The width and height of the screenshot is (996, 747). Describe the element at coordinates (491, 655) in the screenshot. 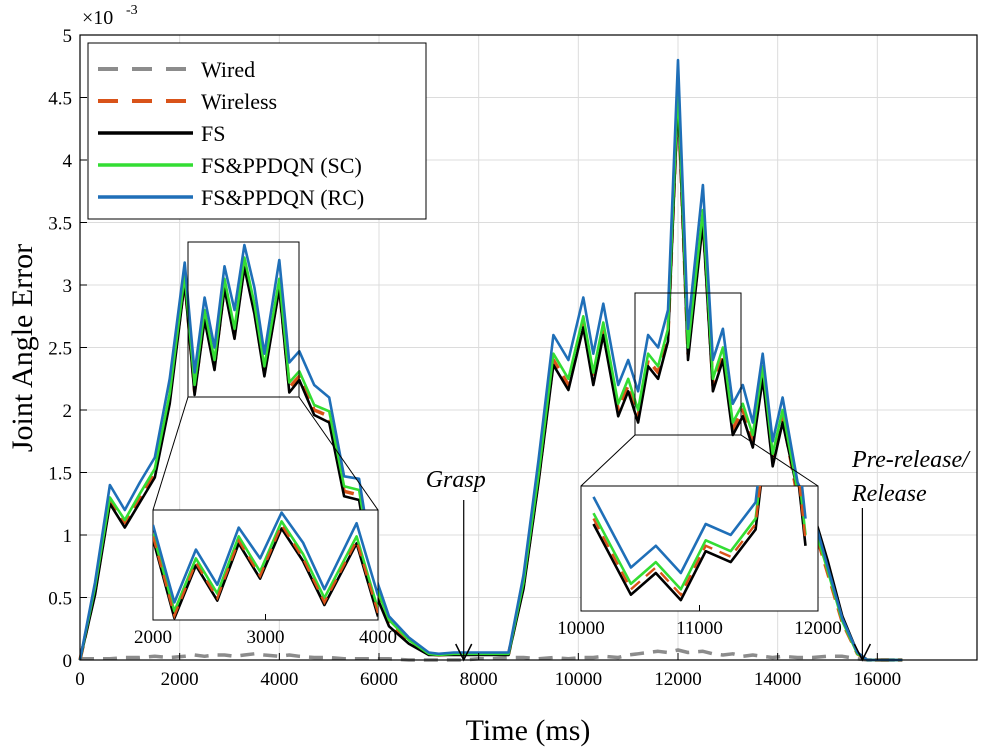

I see `series-line-wired` at that location.